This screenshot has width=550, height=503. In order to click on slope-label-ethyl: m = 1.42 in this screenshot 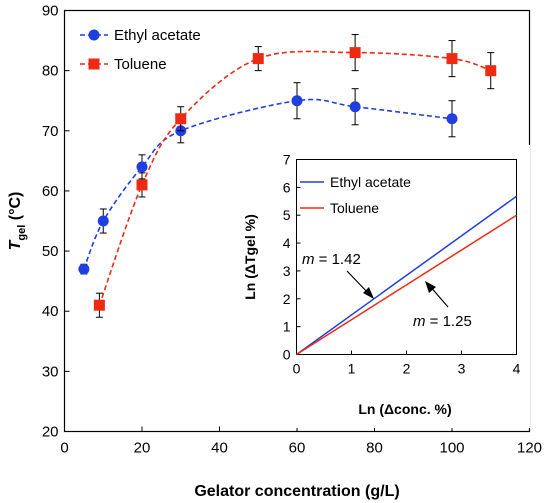, I will do `click(331, 259)`.